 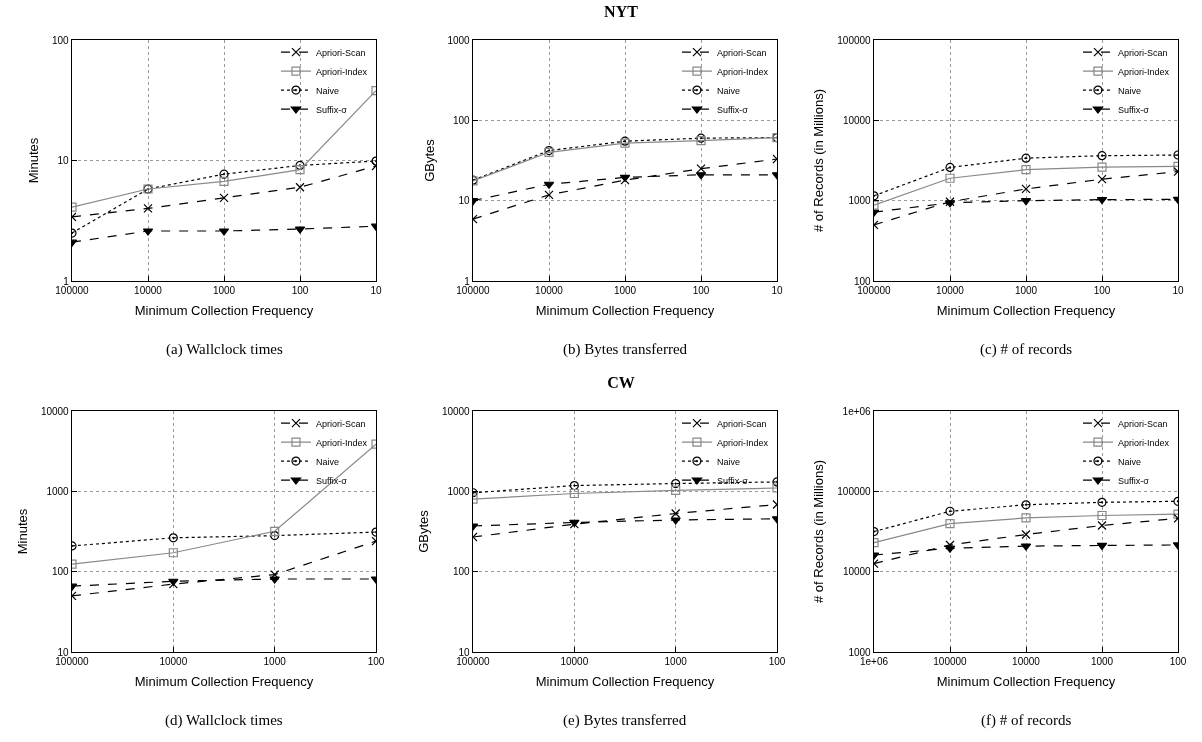 What do you see at coordinates (625, 349) in the screenshot?
I see `text: (b) Bytes transferred` at bounding box center [625, 349].